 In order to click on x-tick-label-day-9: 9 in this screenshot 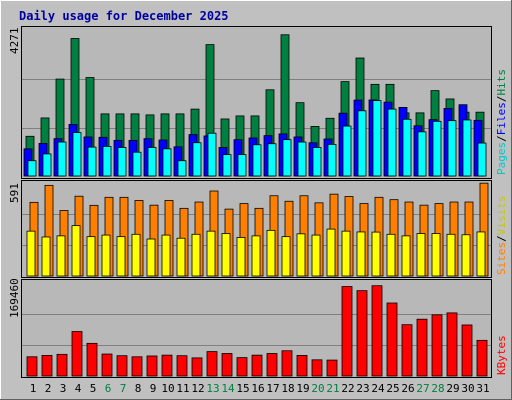, I will do `click(153, 388)`.